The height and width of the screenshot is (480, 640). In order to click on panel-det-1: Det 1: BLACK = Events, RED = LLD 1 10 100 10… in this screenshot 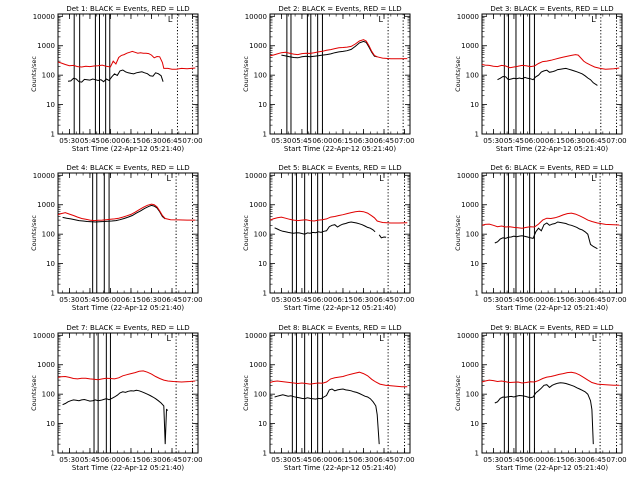, I will do `click(116, 79)`.